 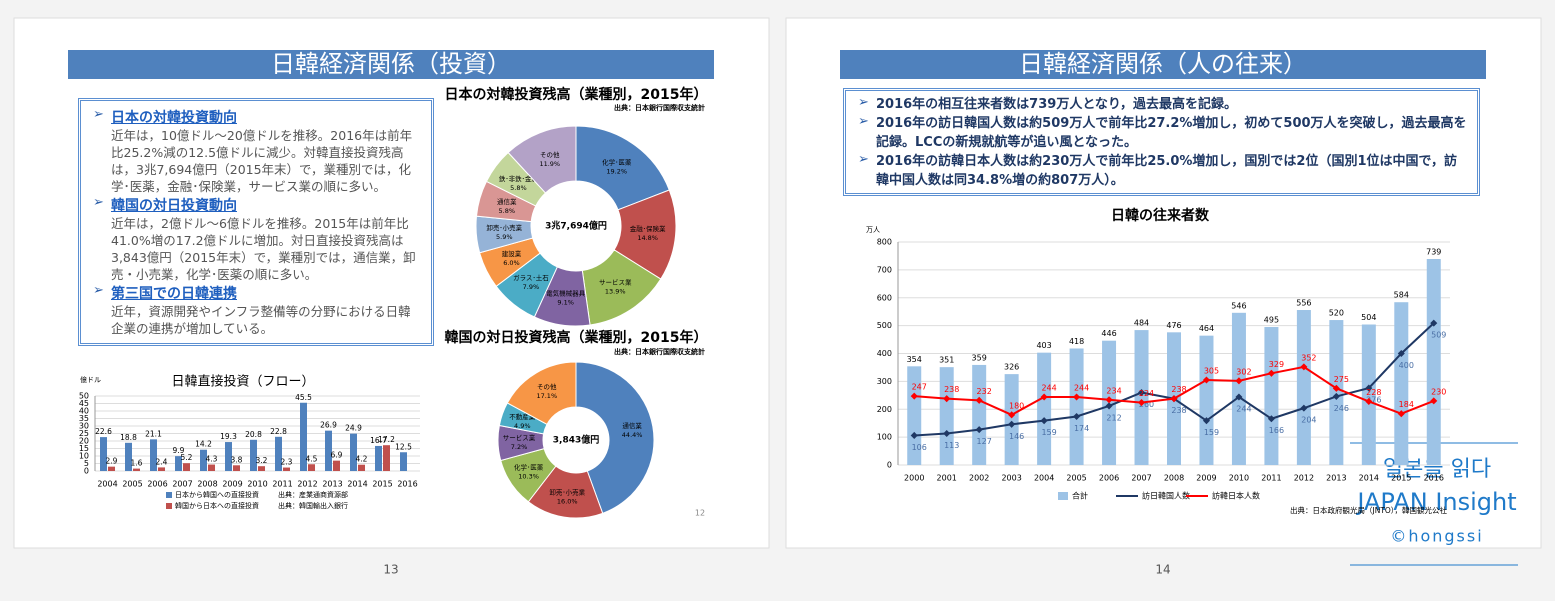 I want to click on data-label: 2.9, so click(x=112, y=461).